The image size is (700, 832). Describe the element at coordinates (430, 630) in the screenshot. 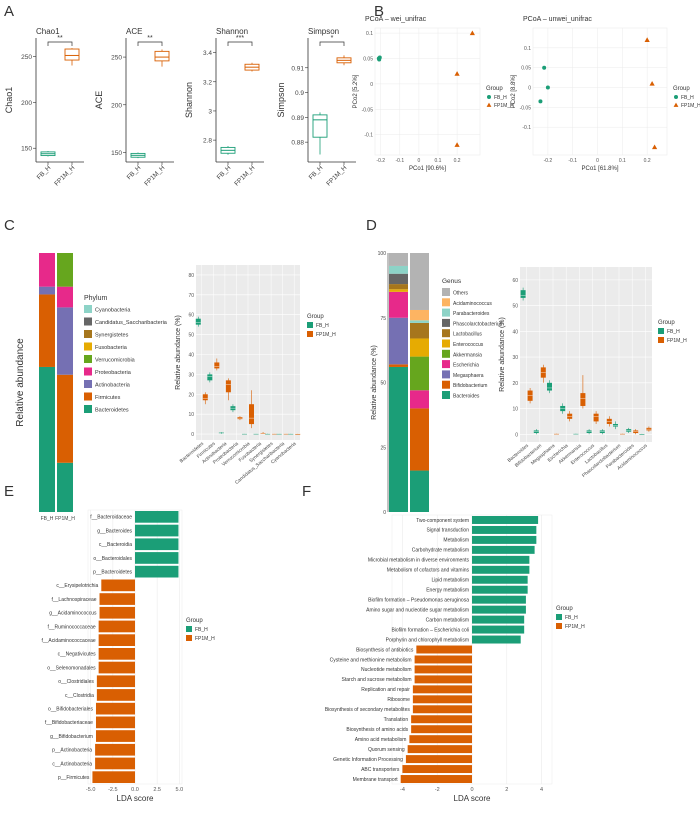

I see `lda-bar-label: Biofilm formation – Escherichia coli` at that location.